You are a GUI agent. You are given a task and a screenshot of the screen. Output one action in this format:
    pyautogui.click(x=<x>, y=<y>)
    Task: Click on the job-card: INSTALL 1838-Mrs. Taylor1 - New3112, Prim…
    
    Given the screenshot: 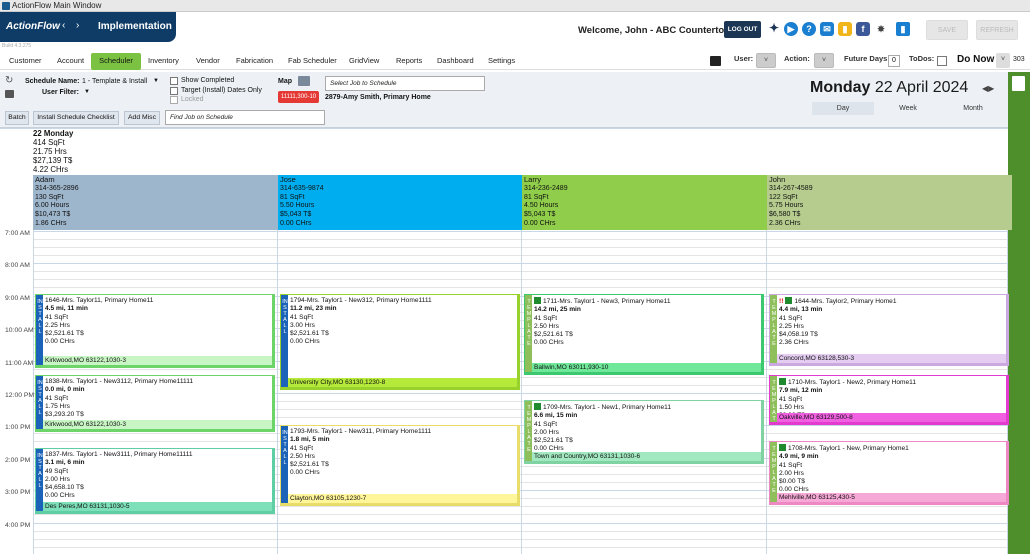 What is the action you would take?
    pyautogui.click(x=155, y=403)
    